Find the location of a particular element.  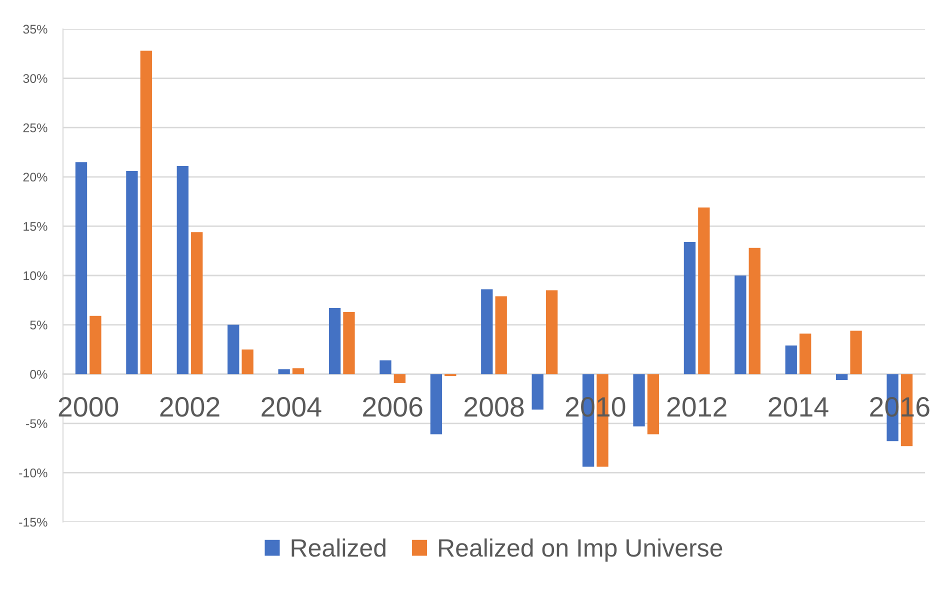

legend-label: Realized on Imp Universe is located at coordinates (580, 550).